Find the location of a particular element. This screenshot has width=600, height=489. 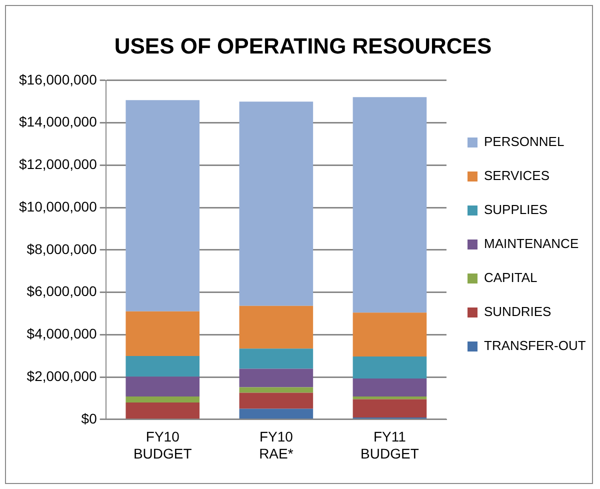

legend-label: SUPPLIES is located at coordinates (516, 210).